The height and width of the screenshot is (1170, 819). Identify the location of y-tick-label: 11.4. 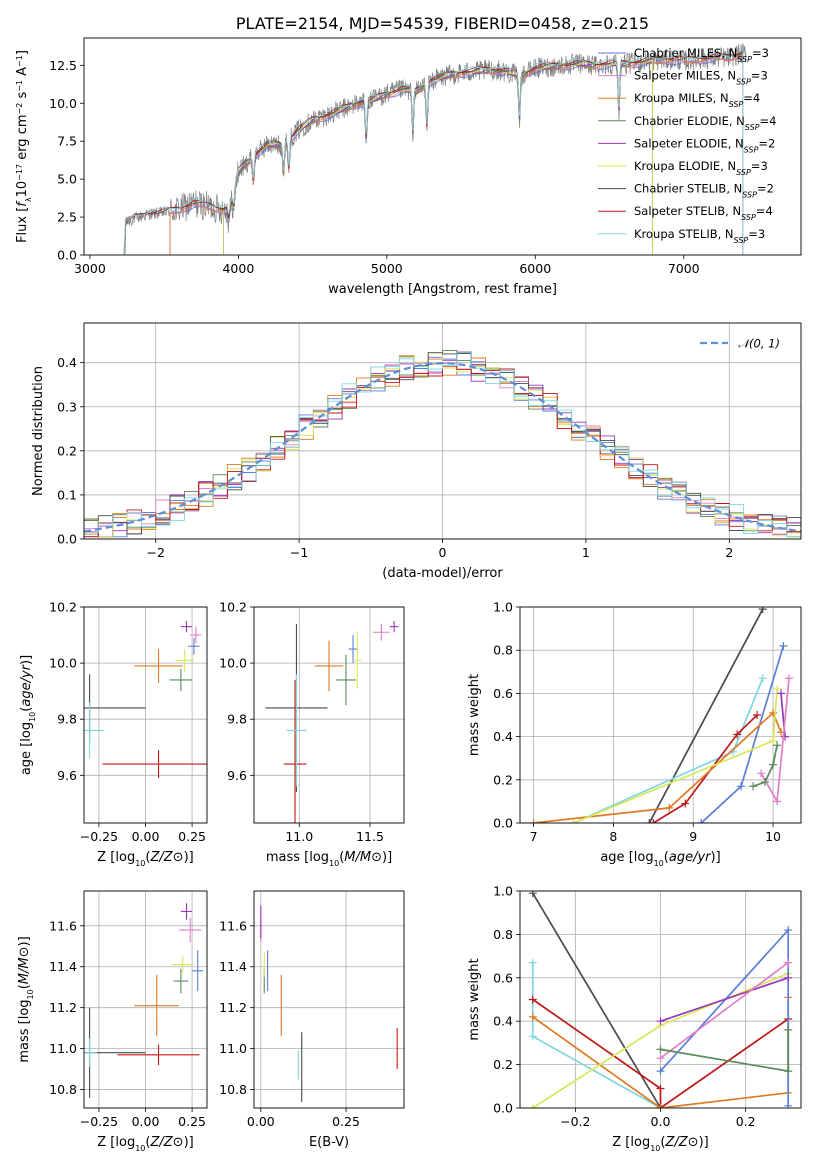
(233, 966).